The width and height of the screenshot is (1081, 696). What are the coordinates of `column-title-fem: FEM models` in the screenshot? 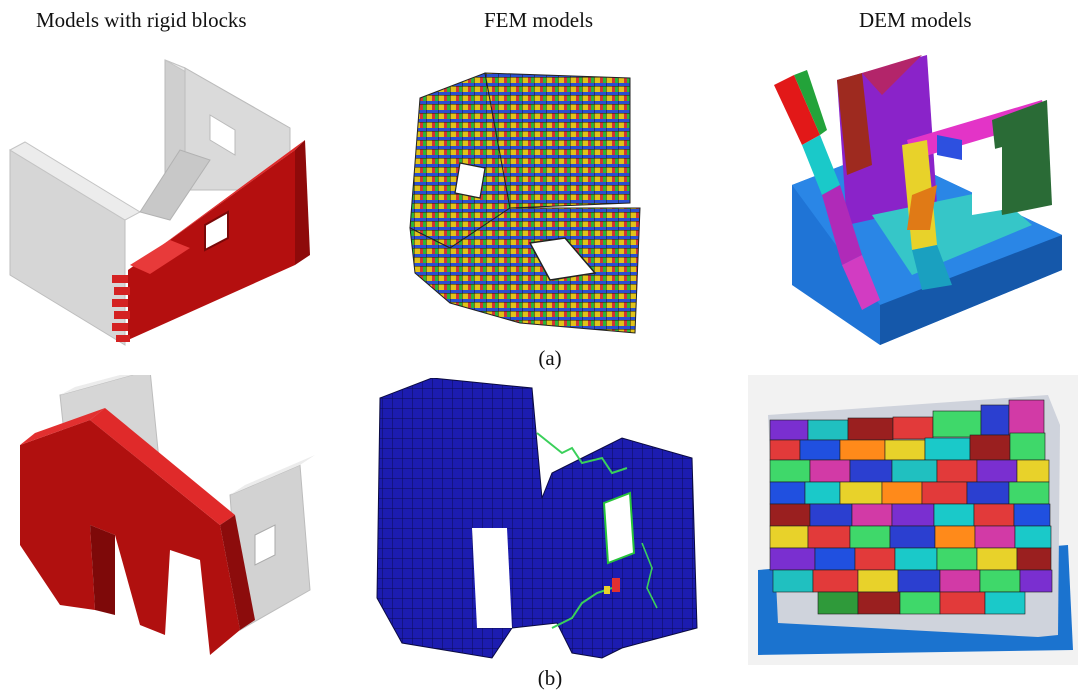 It's located at (539, 20).